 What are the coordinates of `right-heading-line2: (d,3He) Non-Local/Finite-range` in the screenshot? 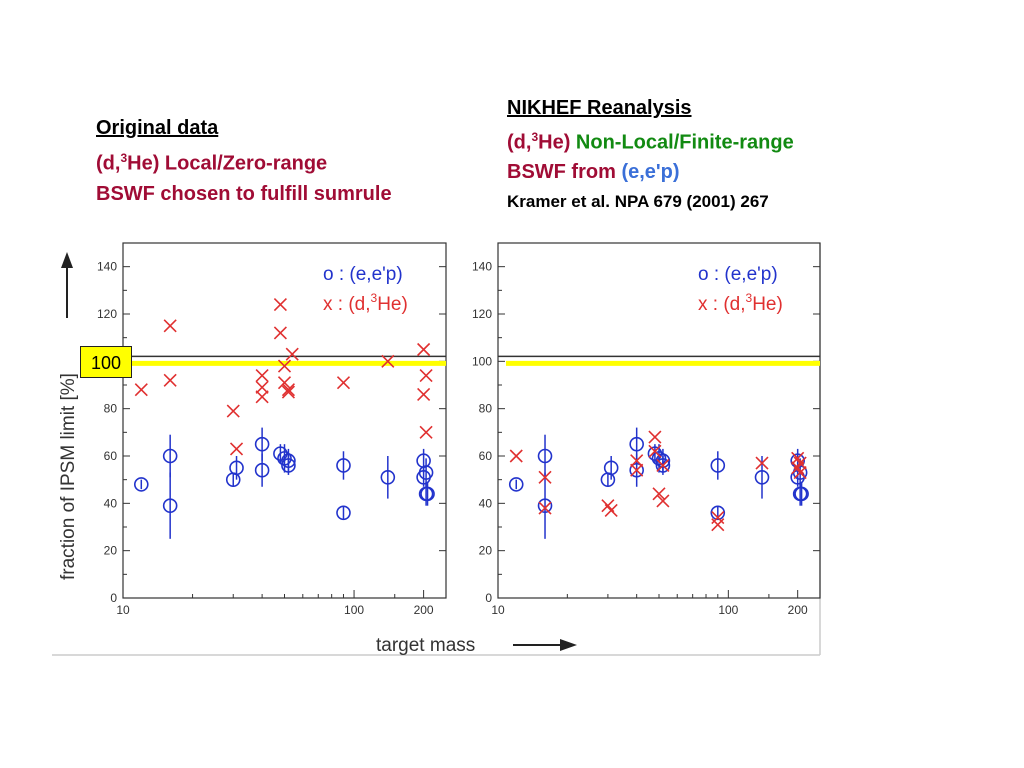 It's located at (650, 142).